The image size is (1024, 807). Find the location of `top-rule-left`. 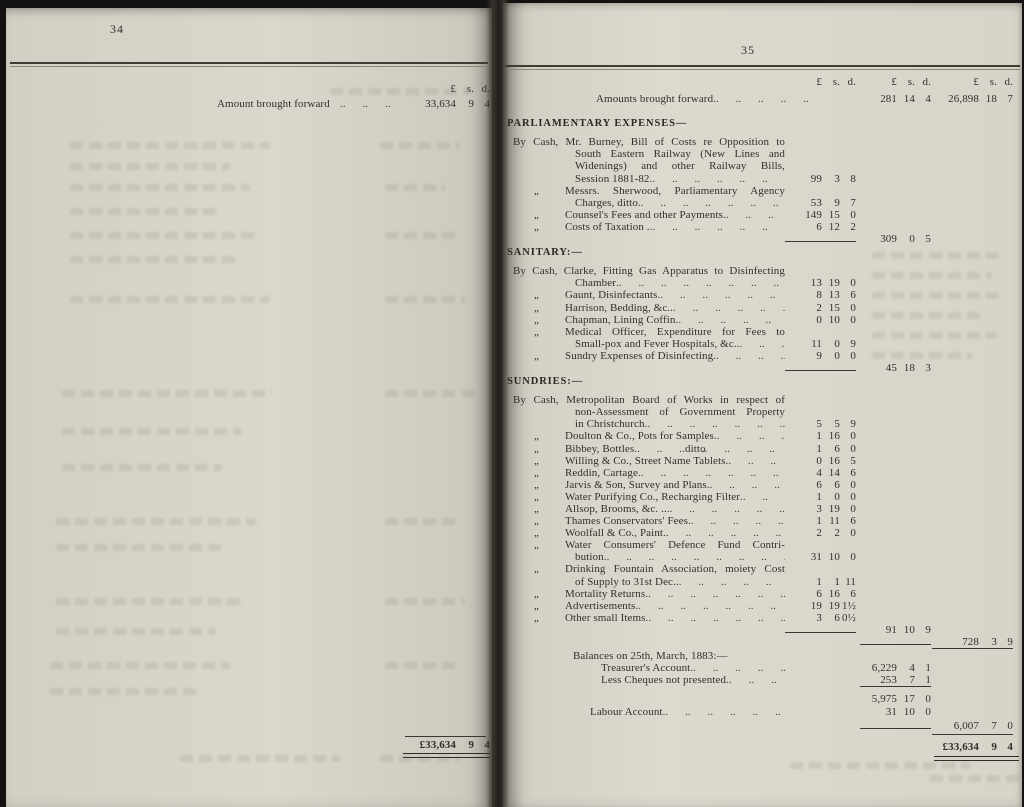

top-rule-left is located at coordinates (249, 64).